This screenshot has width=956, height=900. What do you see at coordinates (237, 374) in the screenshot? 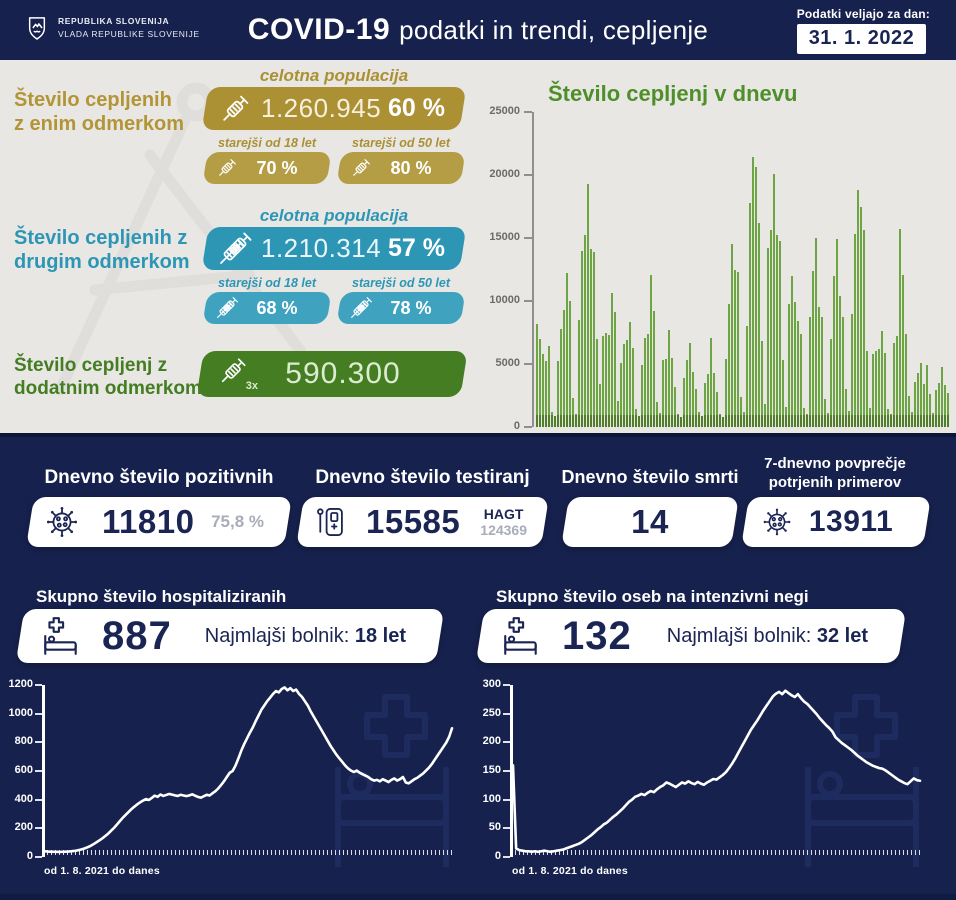
I see `booster-syringe-3x-icon: 3x` at bounding box center [237, 374].